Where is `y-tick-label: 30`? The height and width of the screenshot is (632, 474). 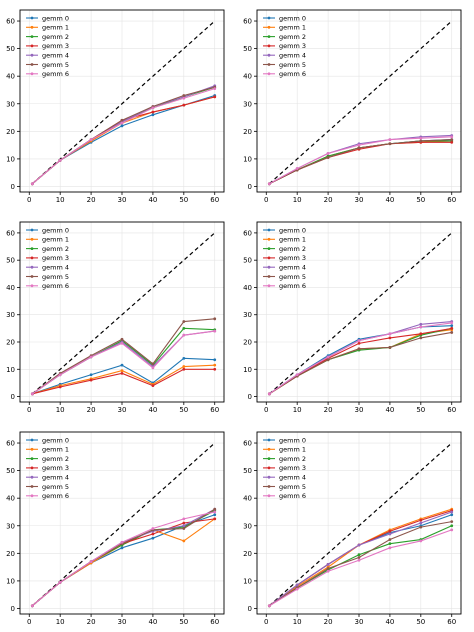 y-tick-label: 30 is located at coordinates (10, 526).